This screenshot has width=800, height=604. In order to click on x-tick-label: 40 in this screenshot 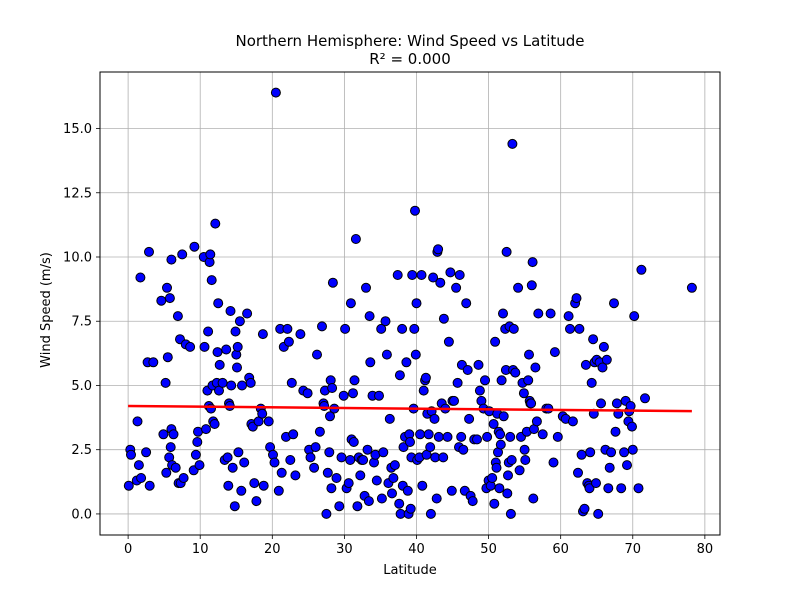, I will do `click(416, 549)`.